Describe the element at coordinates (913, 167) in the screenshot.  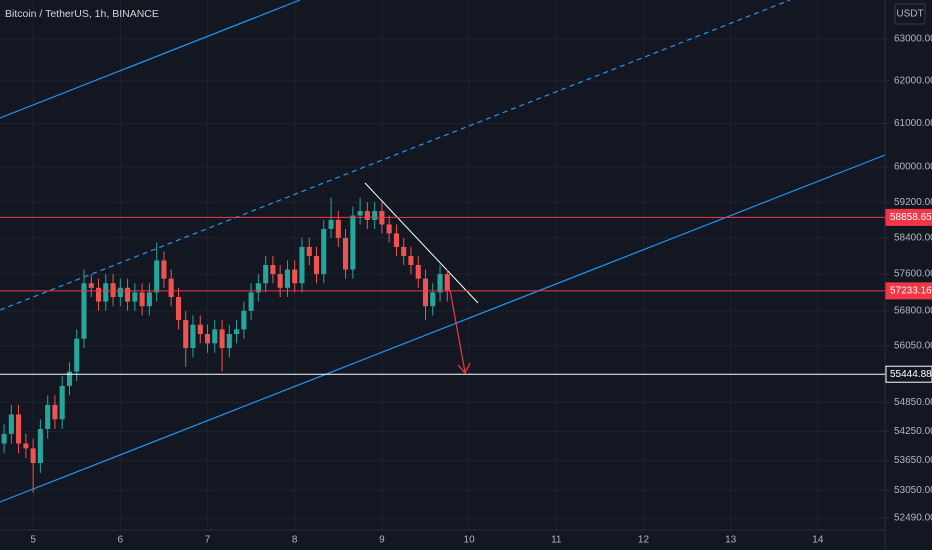
I see `y-tick-label: 60000.00` at that location.